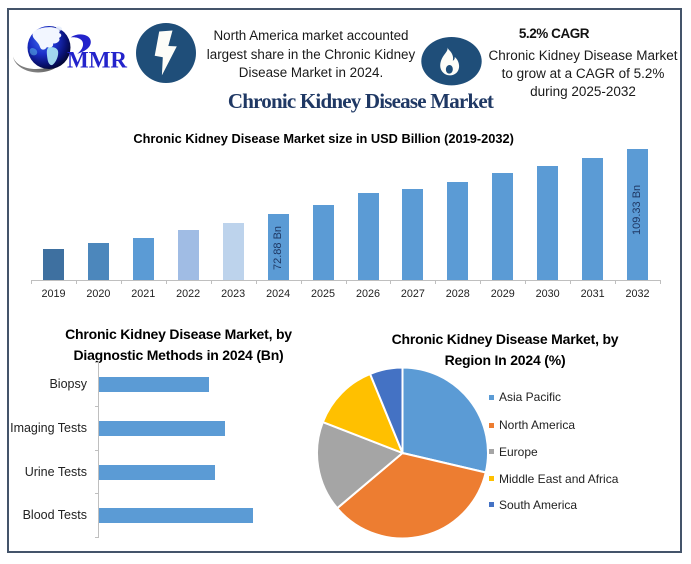 The width and height of the screenshot is (691, 564). Describe the element at coordinates (97, 60) in the screenshot. I see `svg-text: MMR` at that location.